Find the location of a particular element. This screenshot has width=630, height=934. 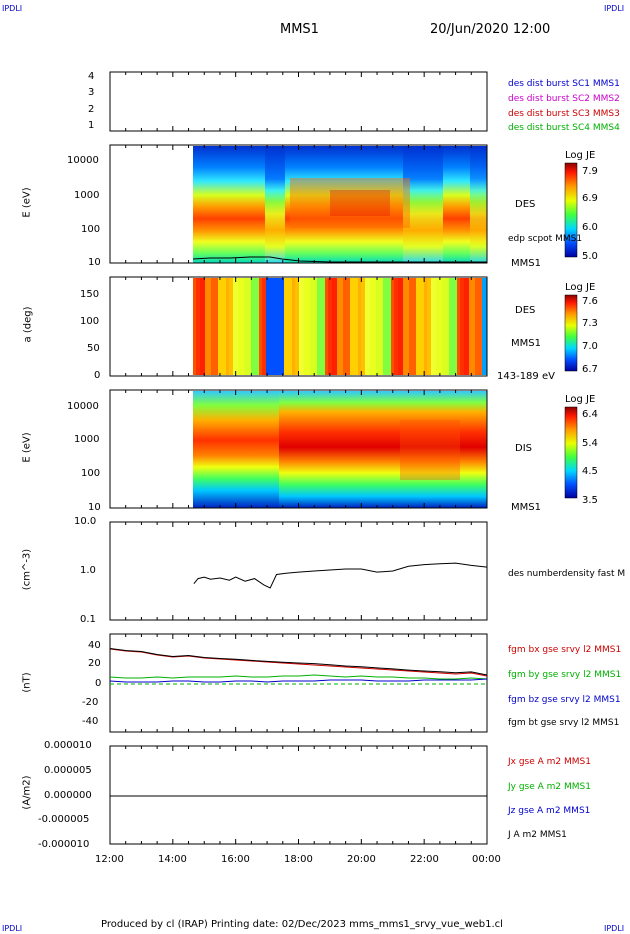

current-y-tick: -0.000010 is located at coordinates (64, 844).